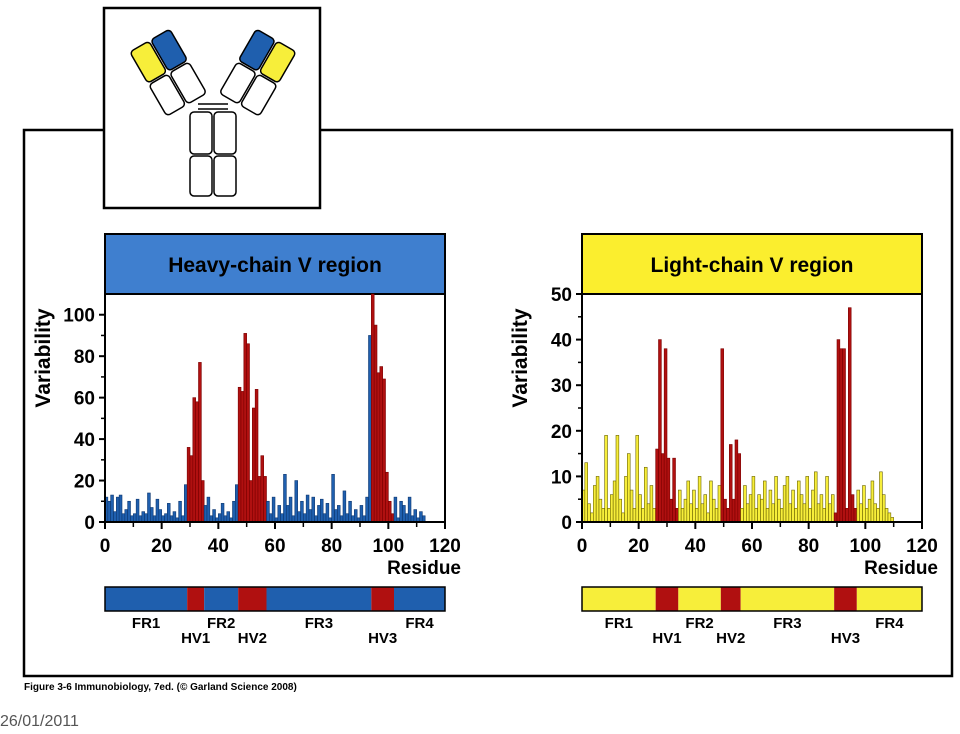 This screenshot has height=734, width=960. Describe the element at coordinates (520, 358) in the screenshot. I see `light-y-axis-label: Variability` at that location.